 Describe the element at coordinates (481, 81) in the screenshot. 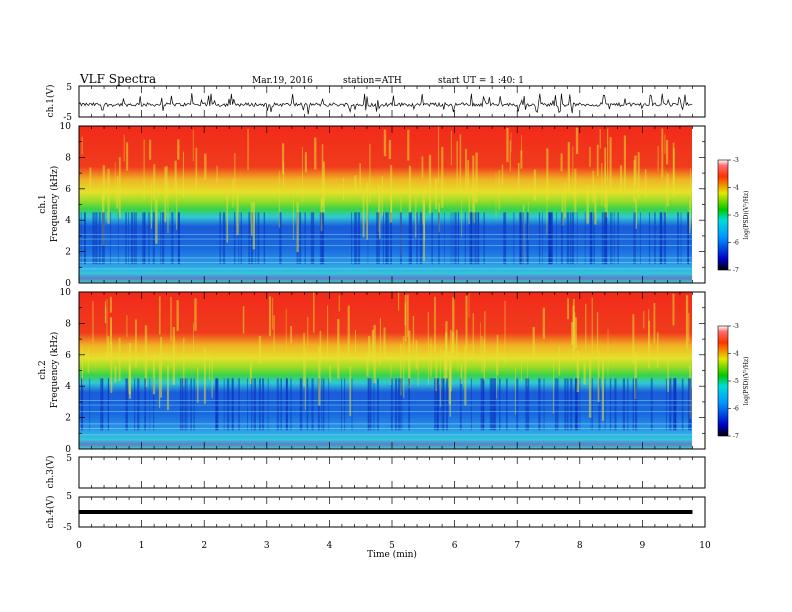

I see `start-time-label: start UT = 1 :40: 1` at that location.